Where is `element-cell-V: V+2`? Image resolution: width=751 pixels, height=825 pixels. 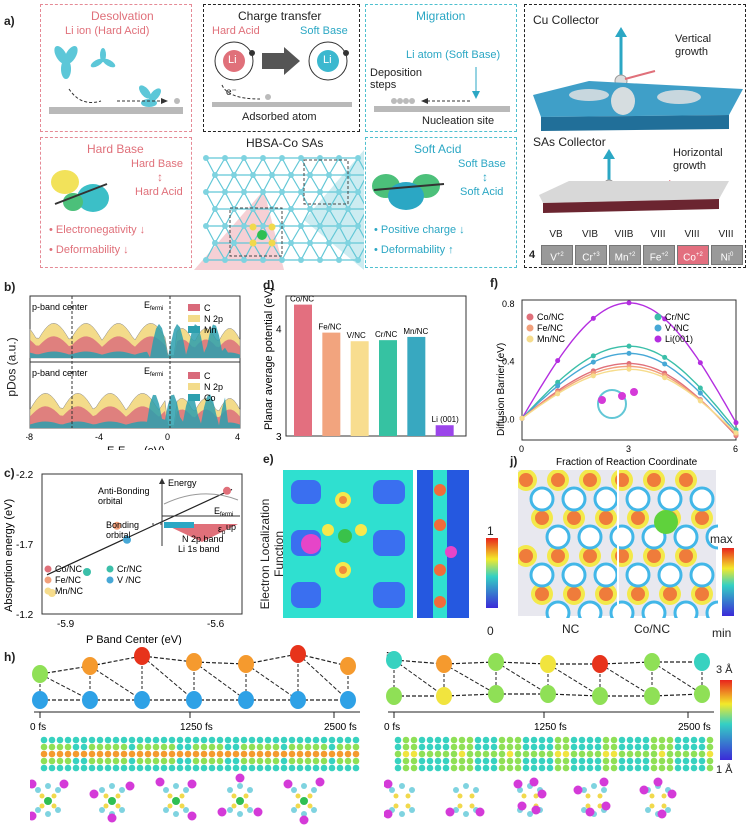 element-cell-V: V+2 is located at coordinates (557, 255).